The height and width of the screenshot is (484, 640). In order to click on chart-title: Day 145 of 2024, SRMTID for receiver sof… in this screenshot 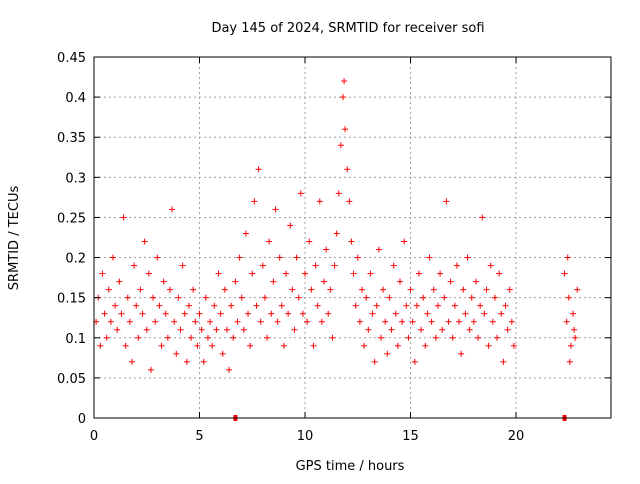, I will do `click(347, 28)`.